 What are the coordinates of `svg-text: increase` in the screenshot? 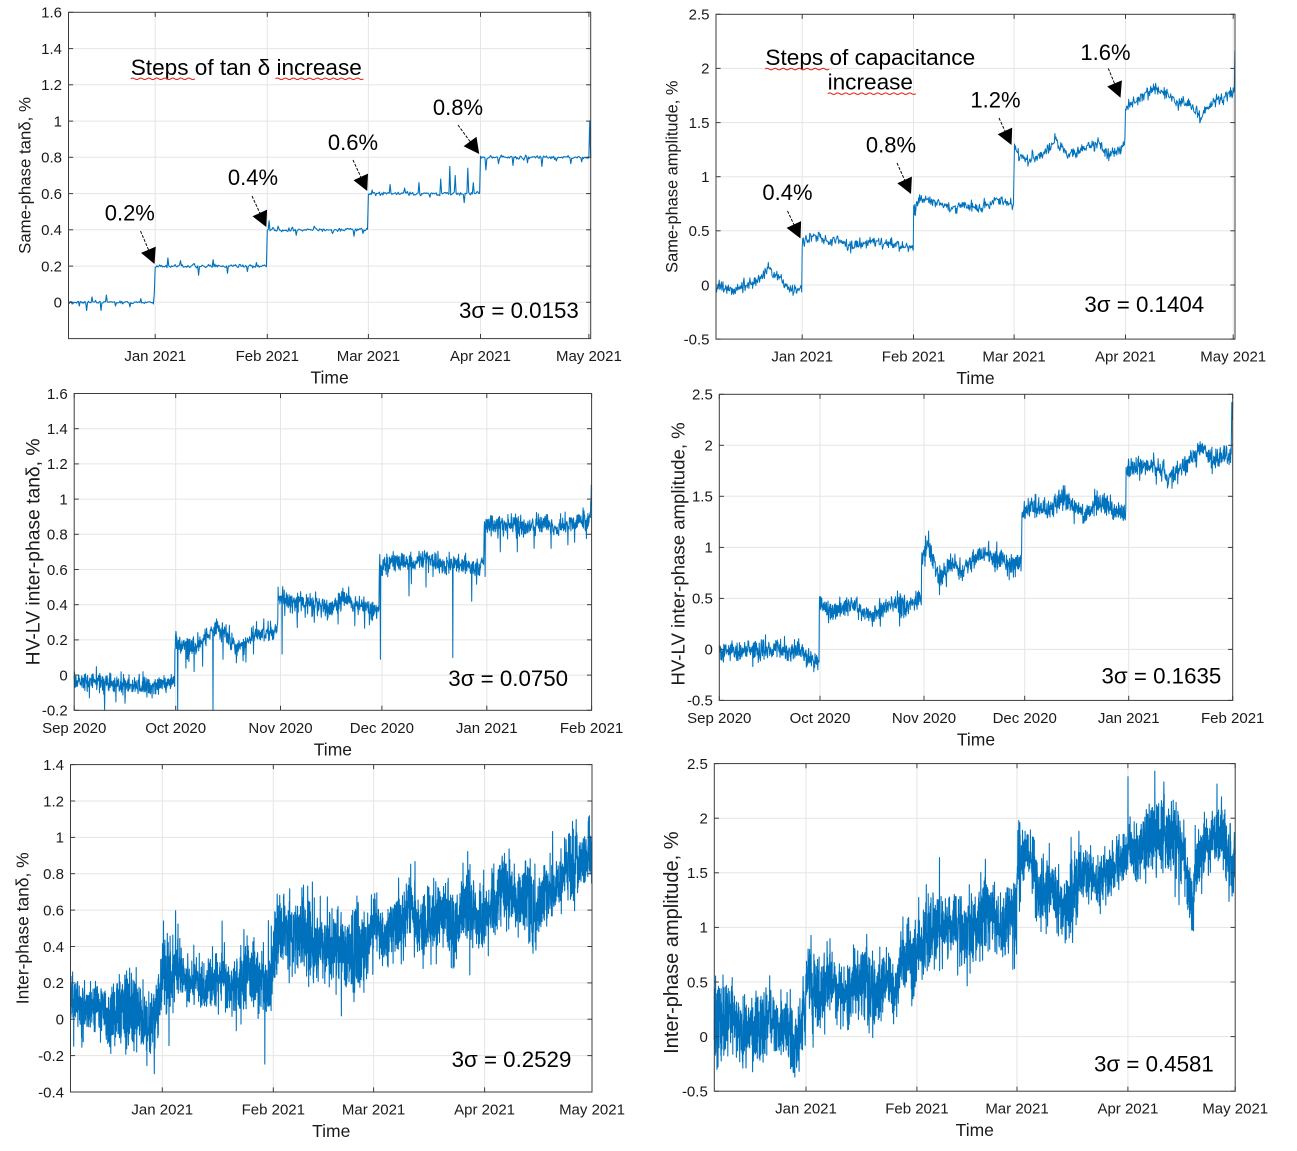 It's located at (870, 82).